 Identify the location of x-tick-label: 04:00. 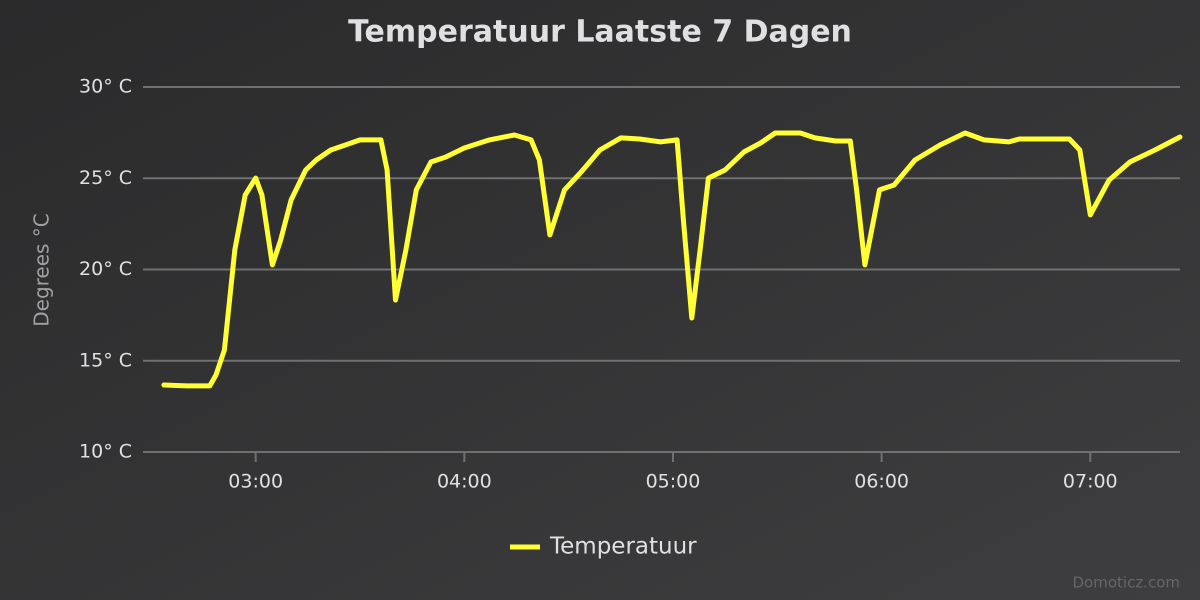
(464, 482).